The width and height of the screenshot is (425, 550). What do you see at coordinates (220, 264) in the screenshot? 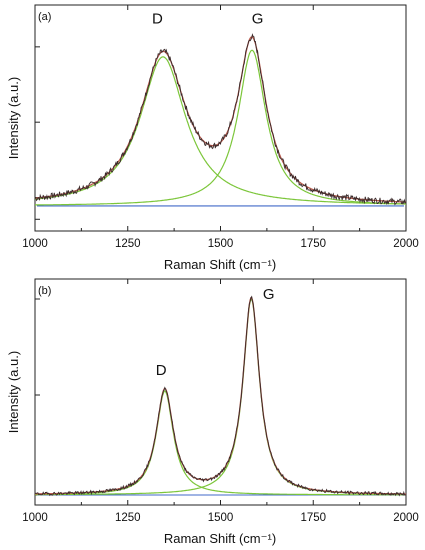
I see `x-axis-label-a: Raman Shift (cm⁻¹)` at bounding box center [220, 264].